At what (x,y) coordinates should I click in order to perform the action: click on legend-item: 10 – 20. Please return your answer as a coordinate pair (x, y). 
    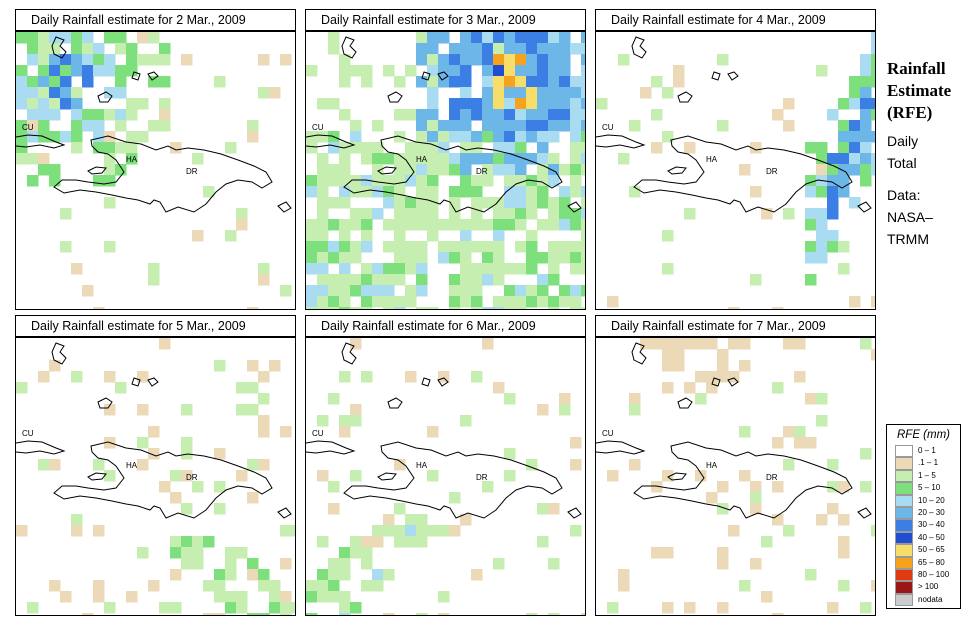
    Looking at the image, I should click on (923, 500).